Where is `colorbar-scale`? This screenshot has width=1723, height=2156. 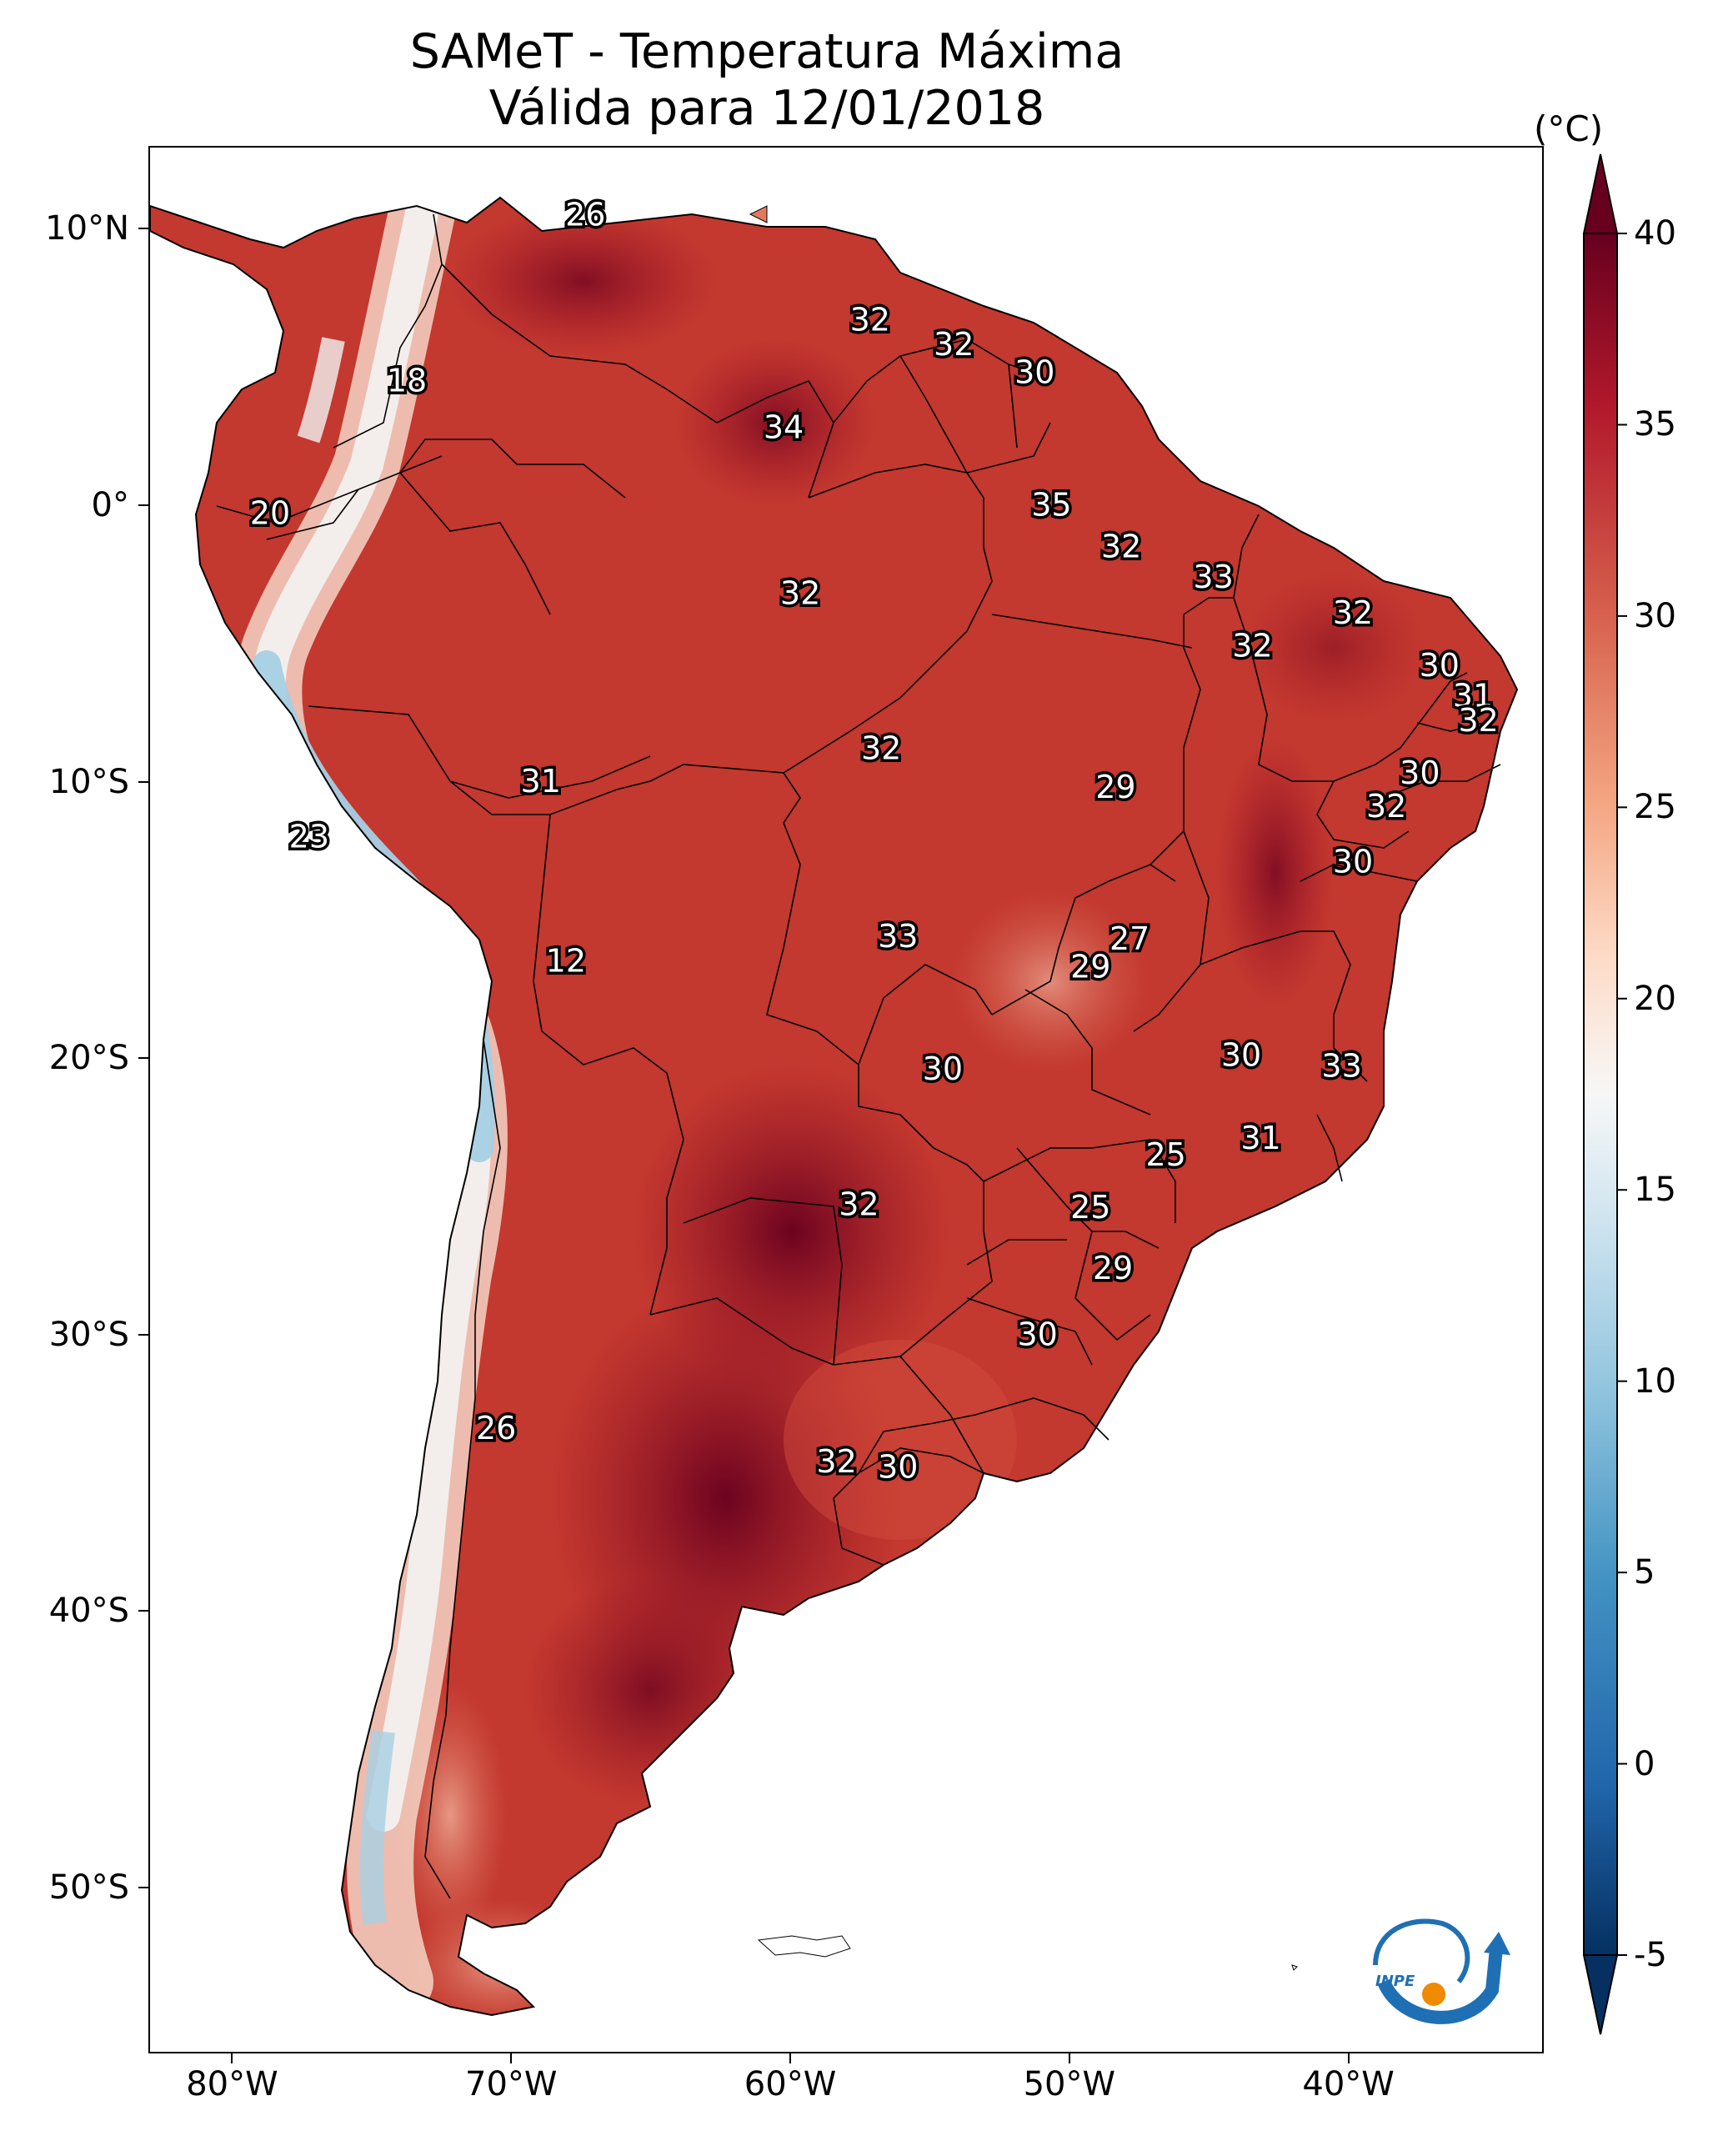 colorbar-scale is located at coordinates (1600, 1094).